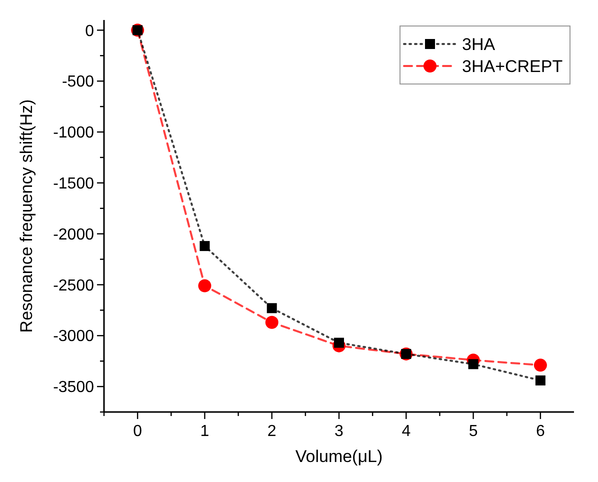 The width and height of the screenshot is (598, 482). Describe the element at coordinates (512, 66) in the screenshot. I see `legend-label: 3HA+CREPT` at that location.